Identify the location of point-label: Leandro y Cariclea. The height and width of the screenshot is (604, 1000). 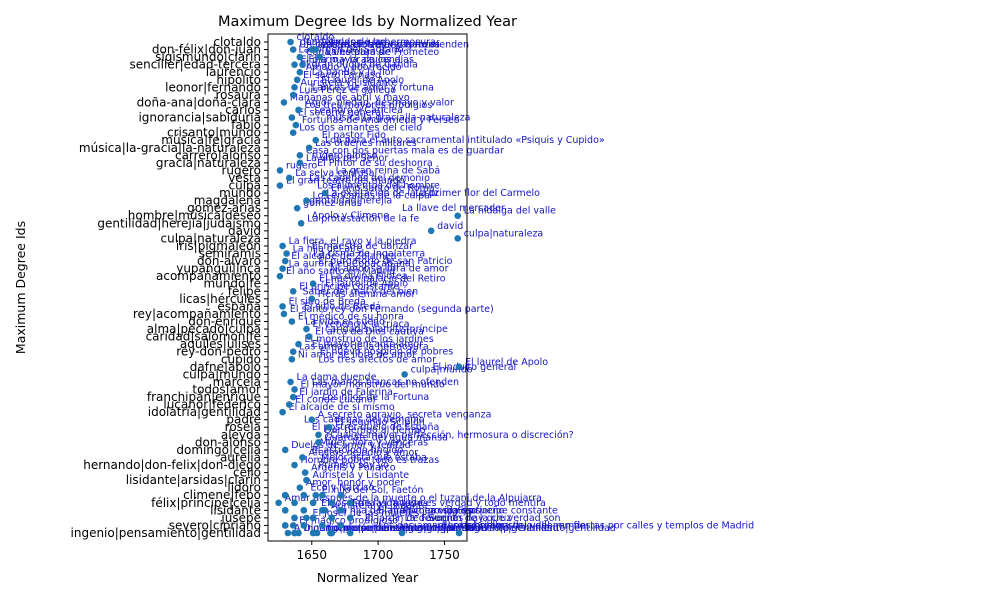
(358, 110).